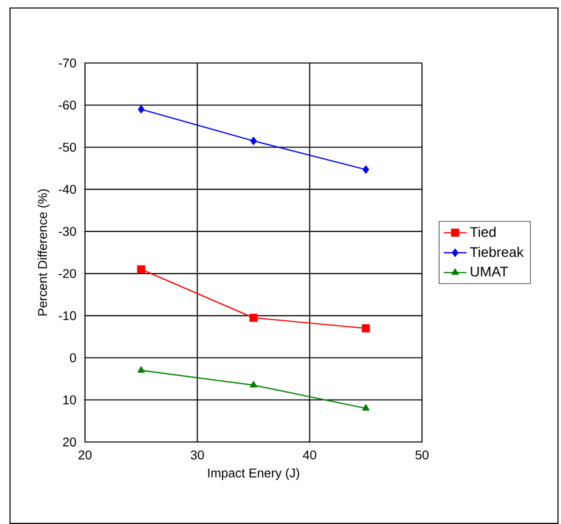 This screenshot has height=524, width=561. Describe the element at coordinates (197, 455) in the screenshot. I see `x-tick-label: 30` at that location.